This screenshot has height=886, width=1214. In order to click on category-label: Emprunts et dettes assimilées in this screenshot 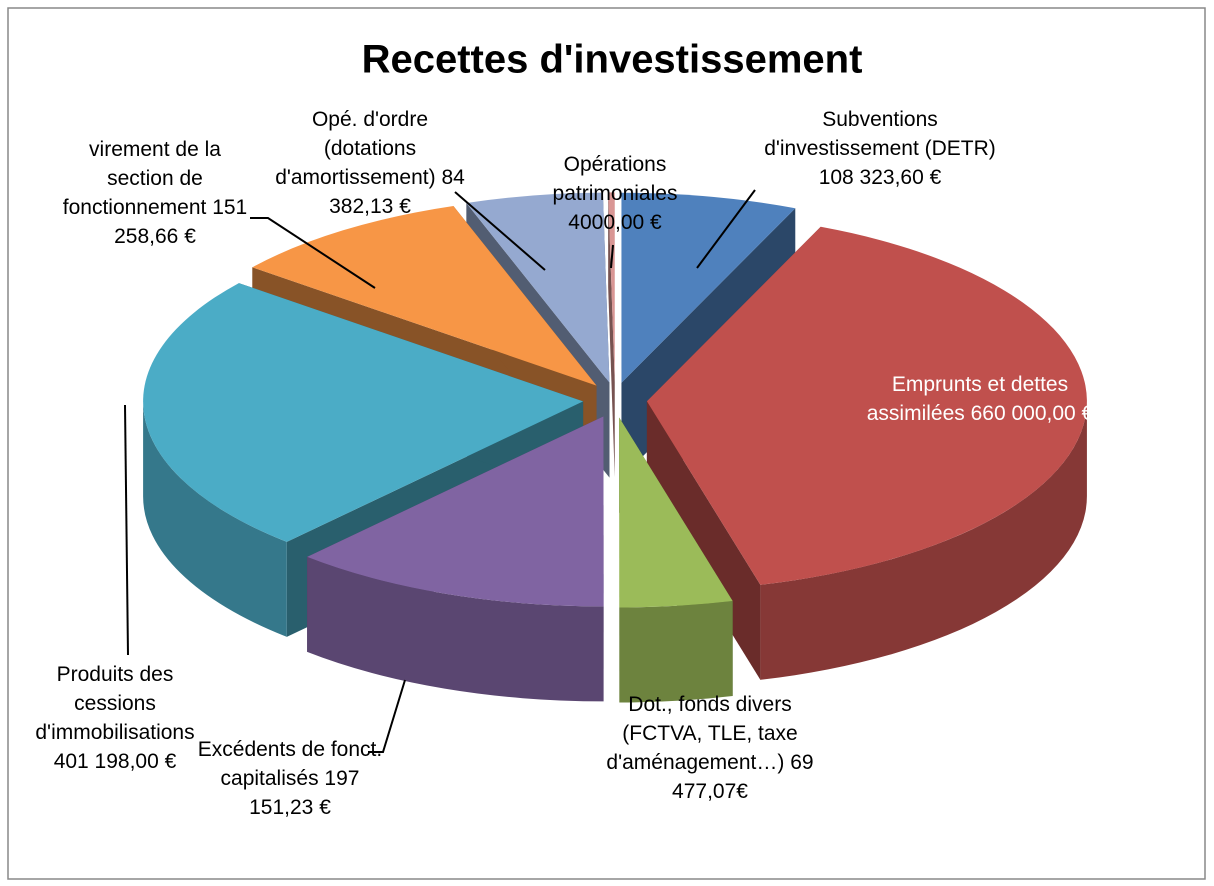, I will do `click(967, 399)`.